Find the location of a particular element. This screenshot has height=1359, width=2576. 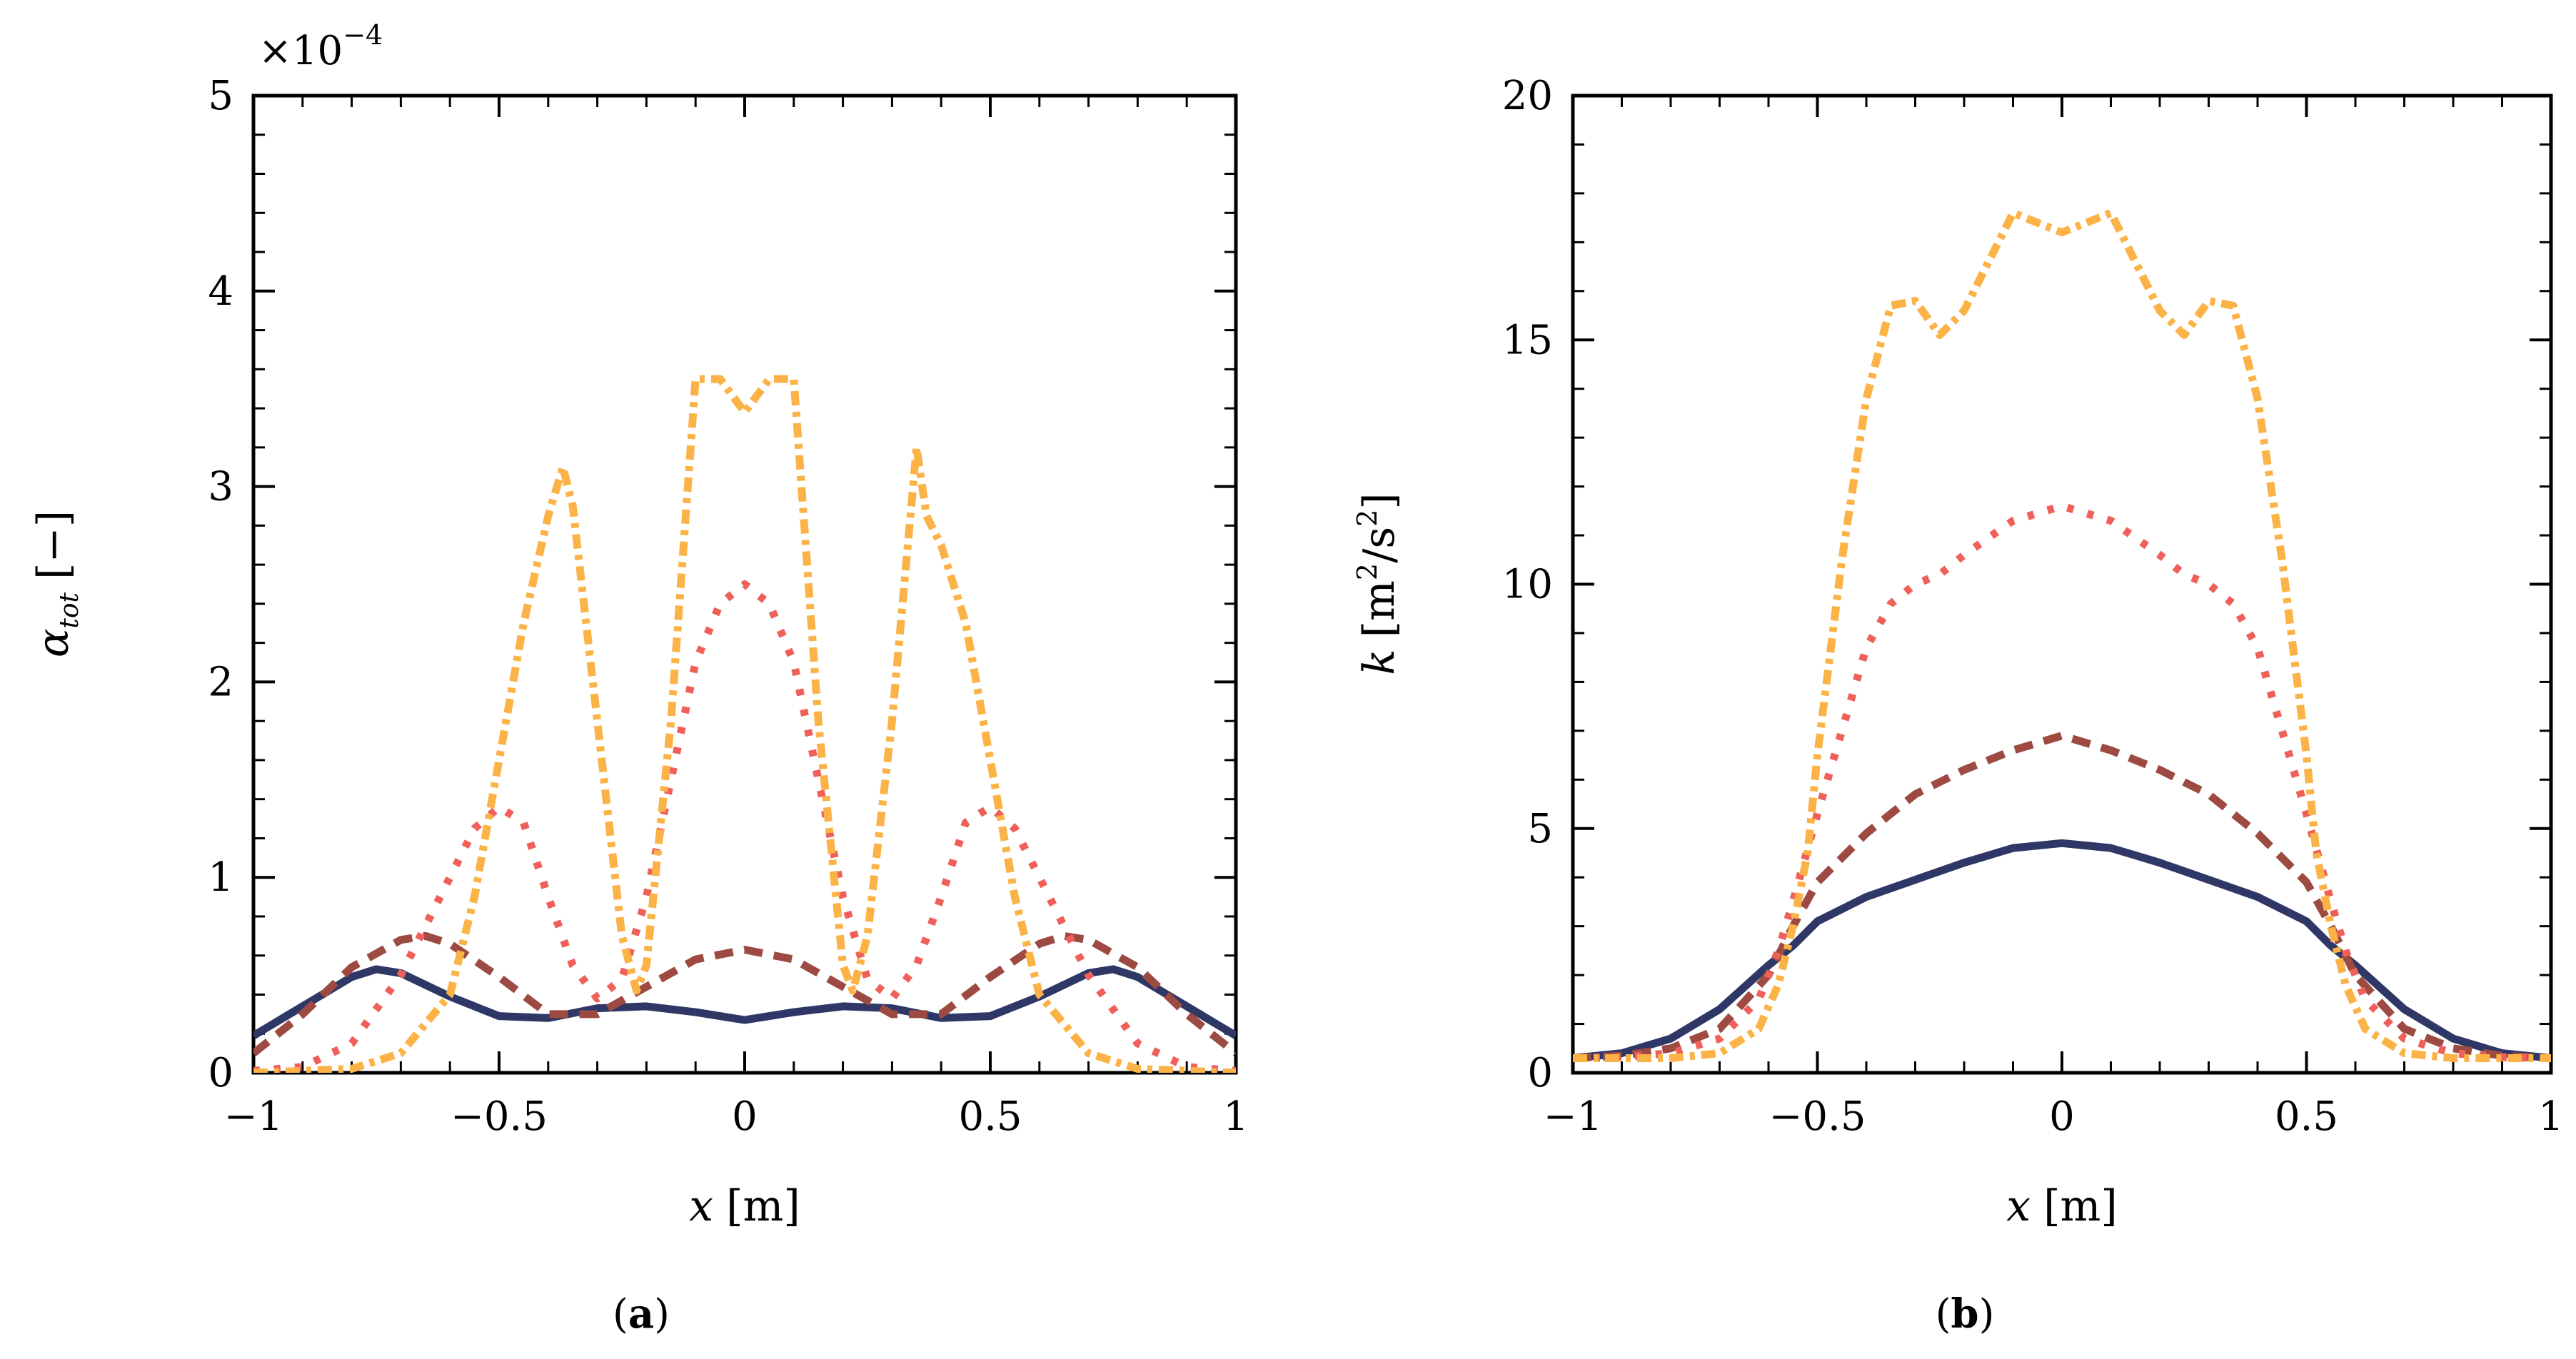

panel-label-a: (a) is located at coordinates (642, 1314).